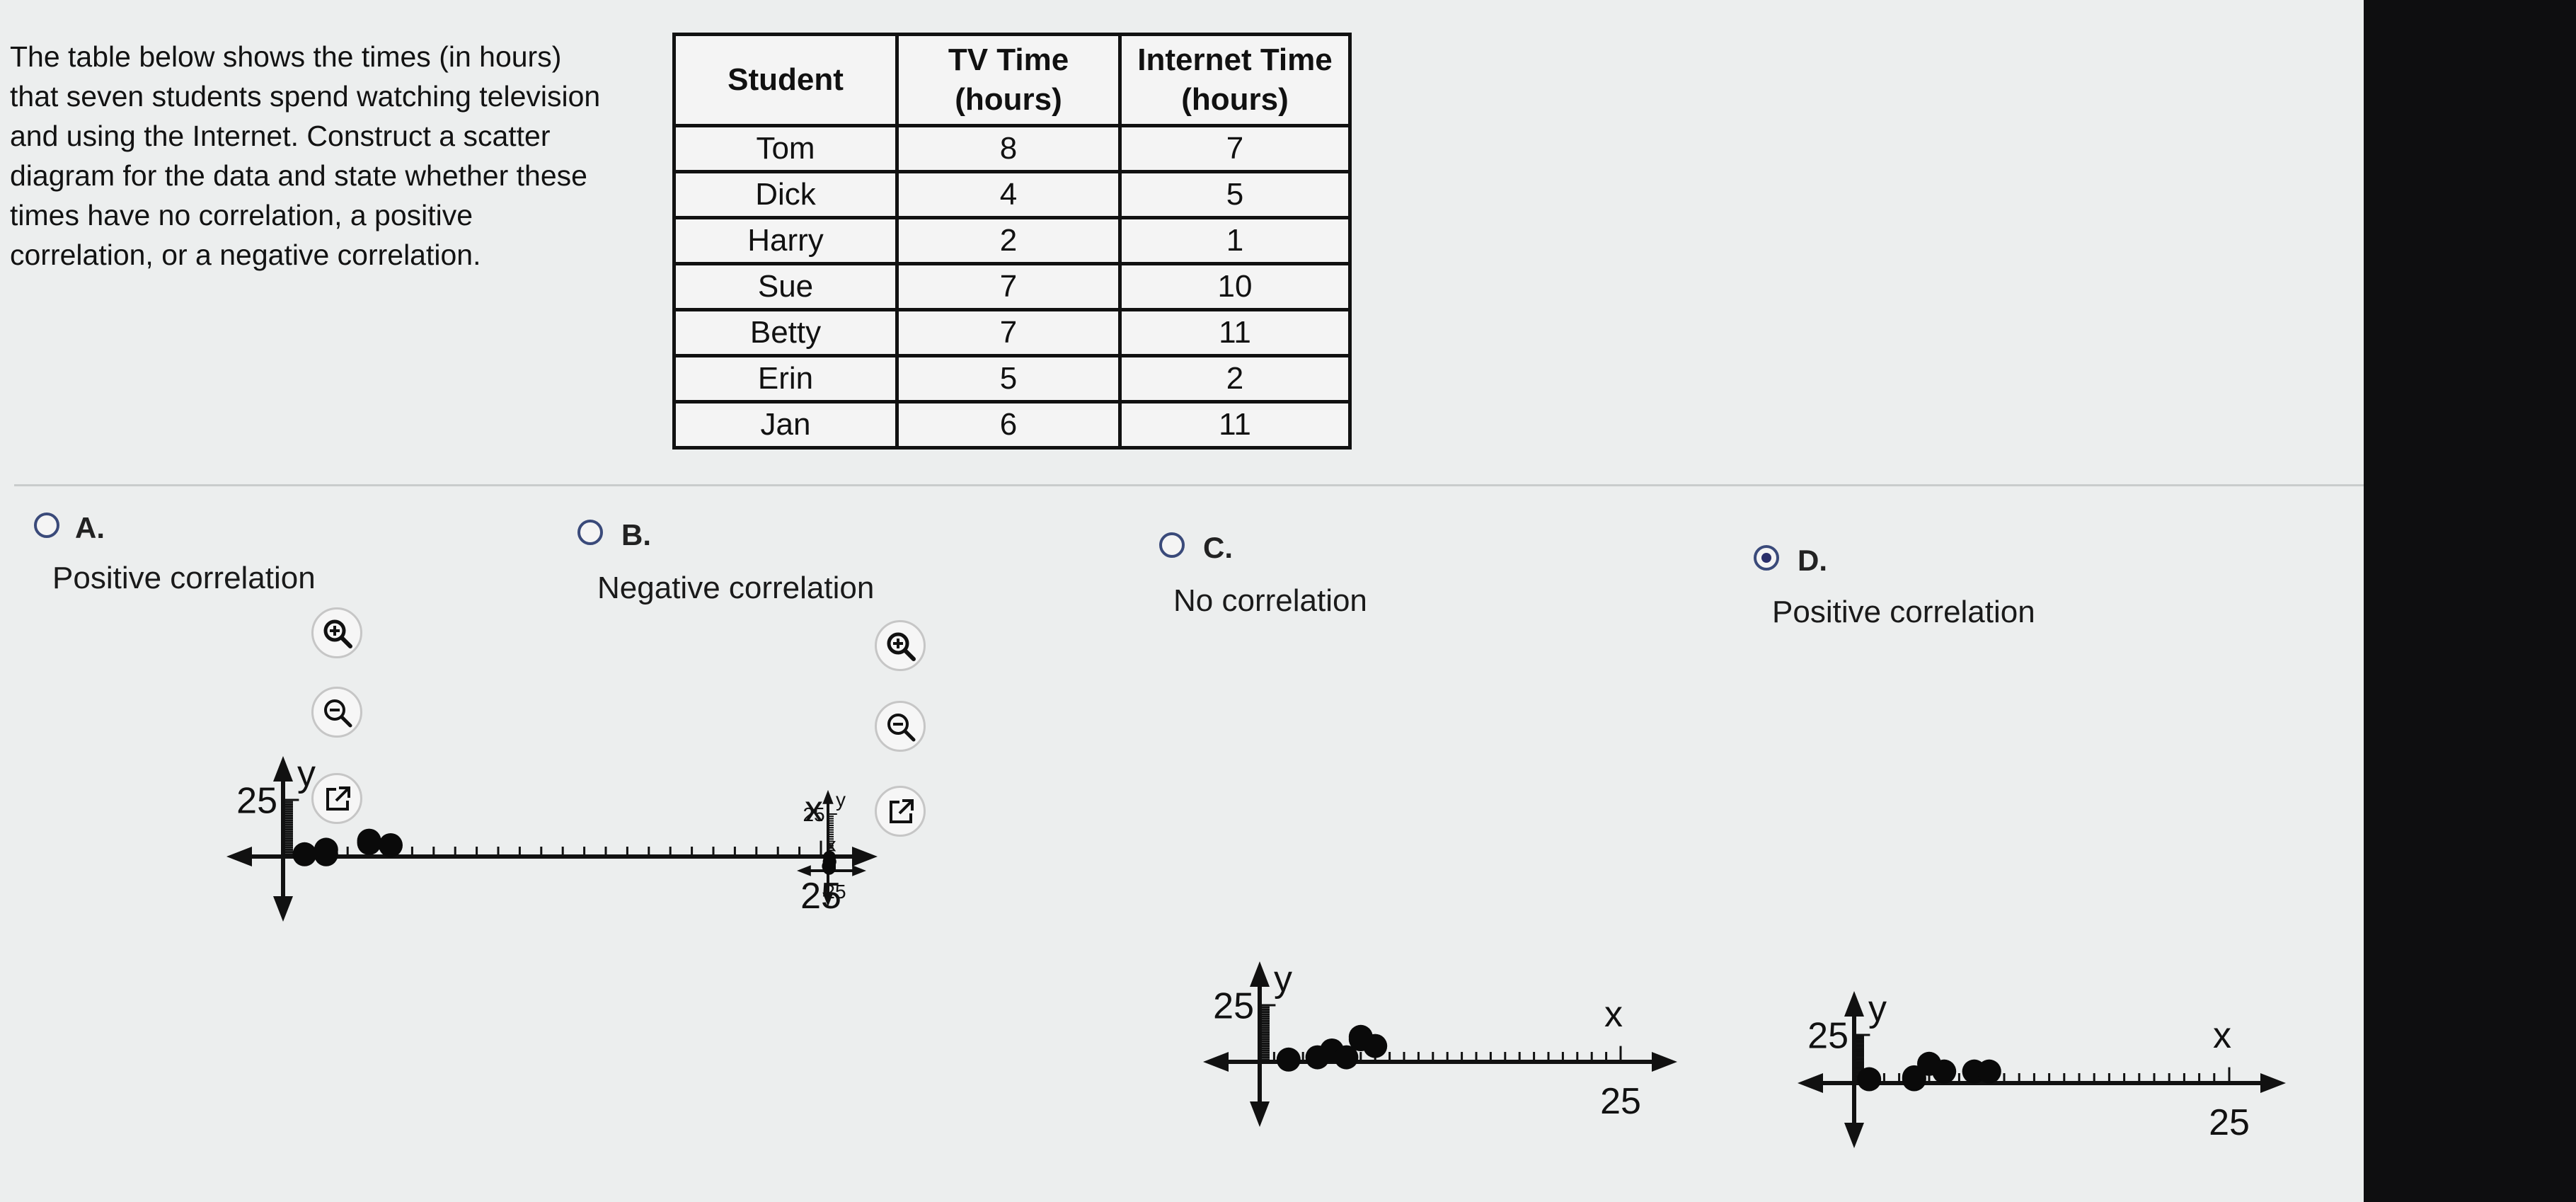  Describe the element at coordinates (636, 535) in the screenshot. I see `option-b-letter: B.` at that location.